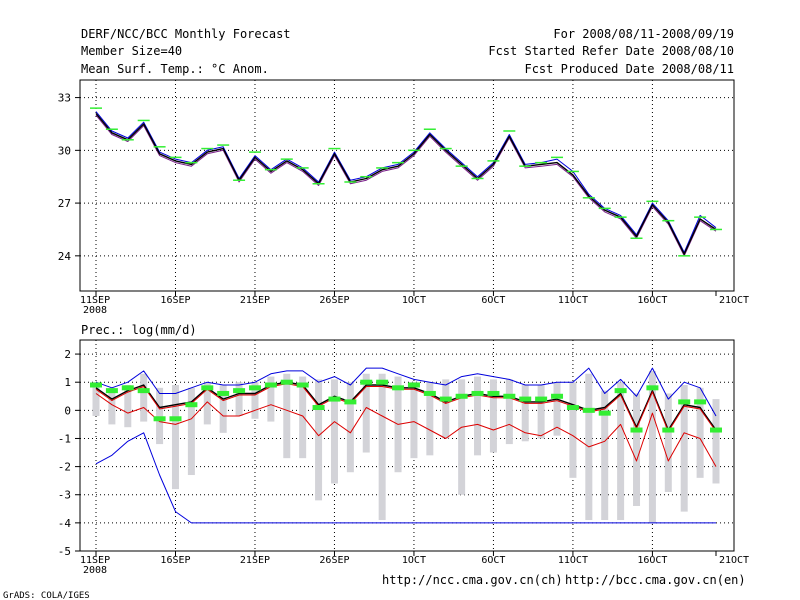 This screenshot has height=600, width=800. What do you see at coordinates (493, 300) in the screenshot?
I see `temp-xtick-label: 6OCT` at bounding box center [493, 300].